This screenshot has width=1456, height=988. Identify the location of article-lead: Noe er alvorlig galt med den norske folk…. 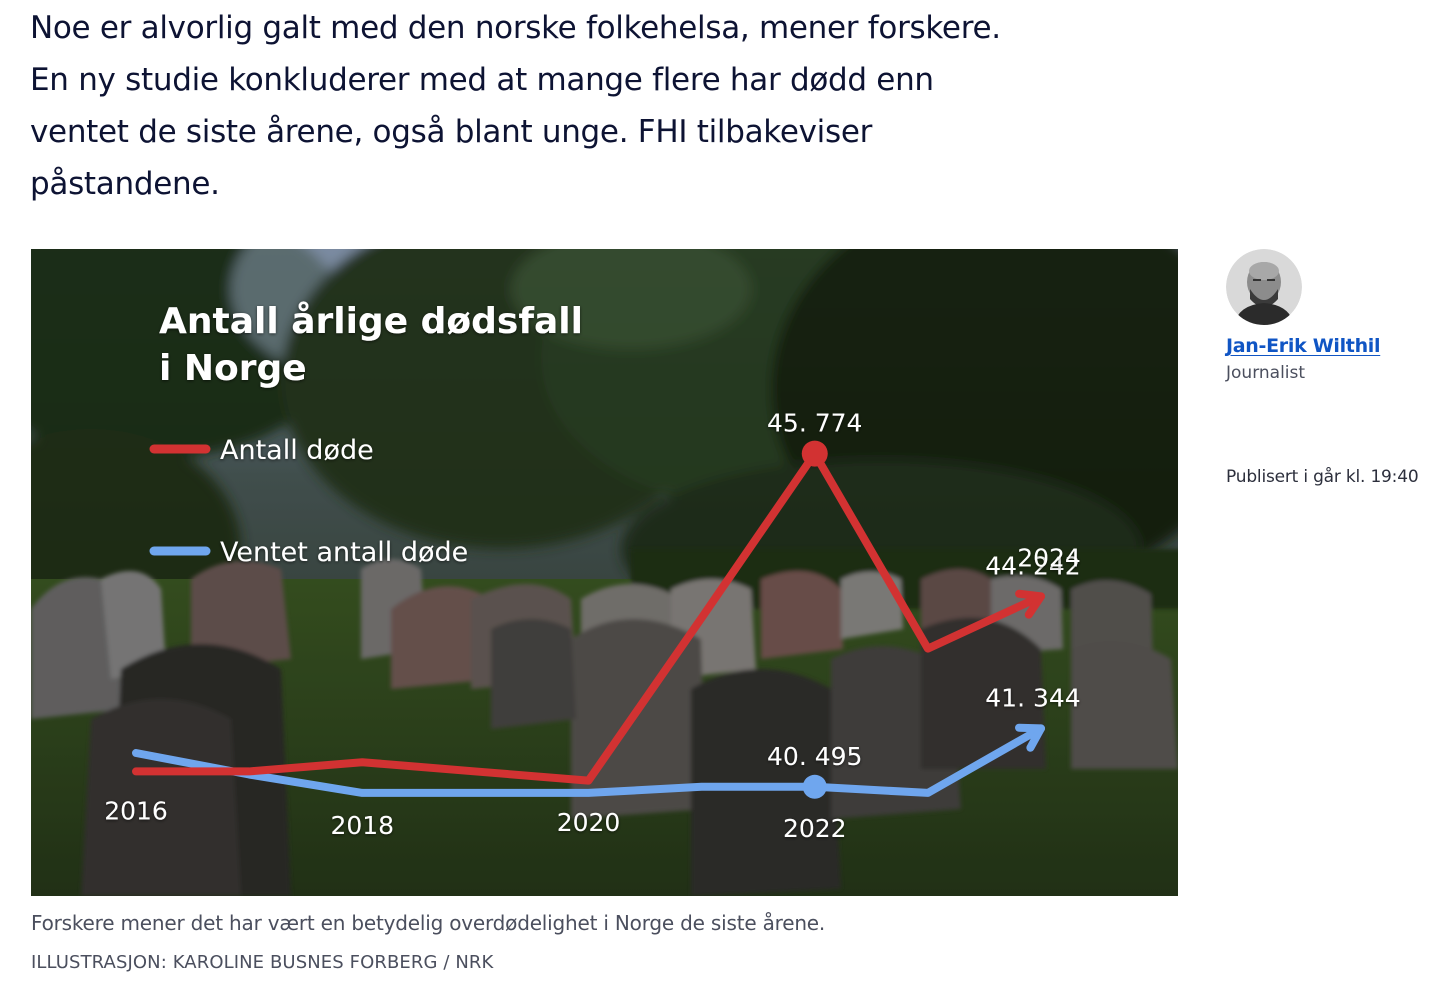
(515, 106).